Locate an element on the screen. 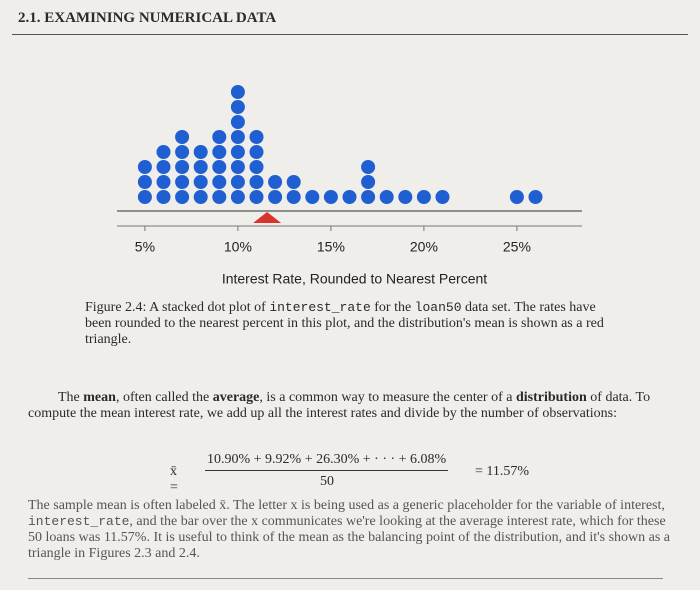 The image size is (700, 590). x-tick-label: 25% is located at coordinates (517, 247).